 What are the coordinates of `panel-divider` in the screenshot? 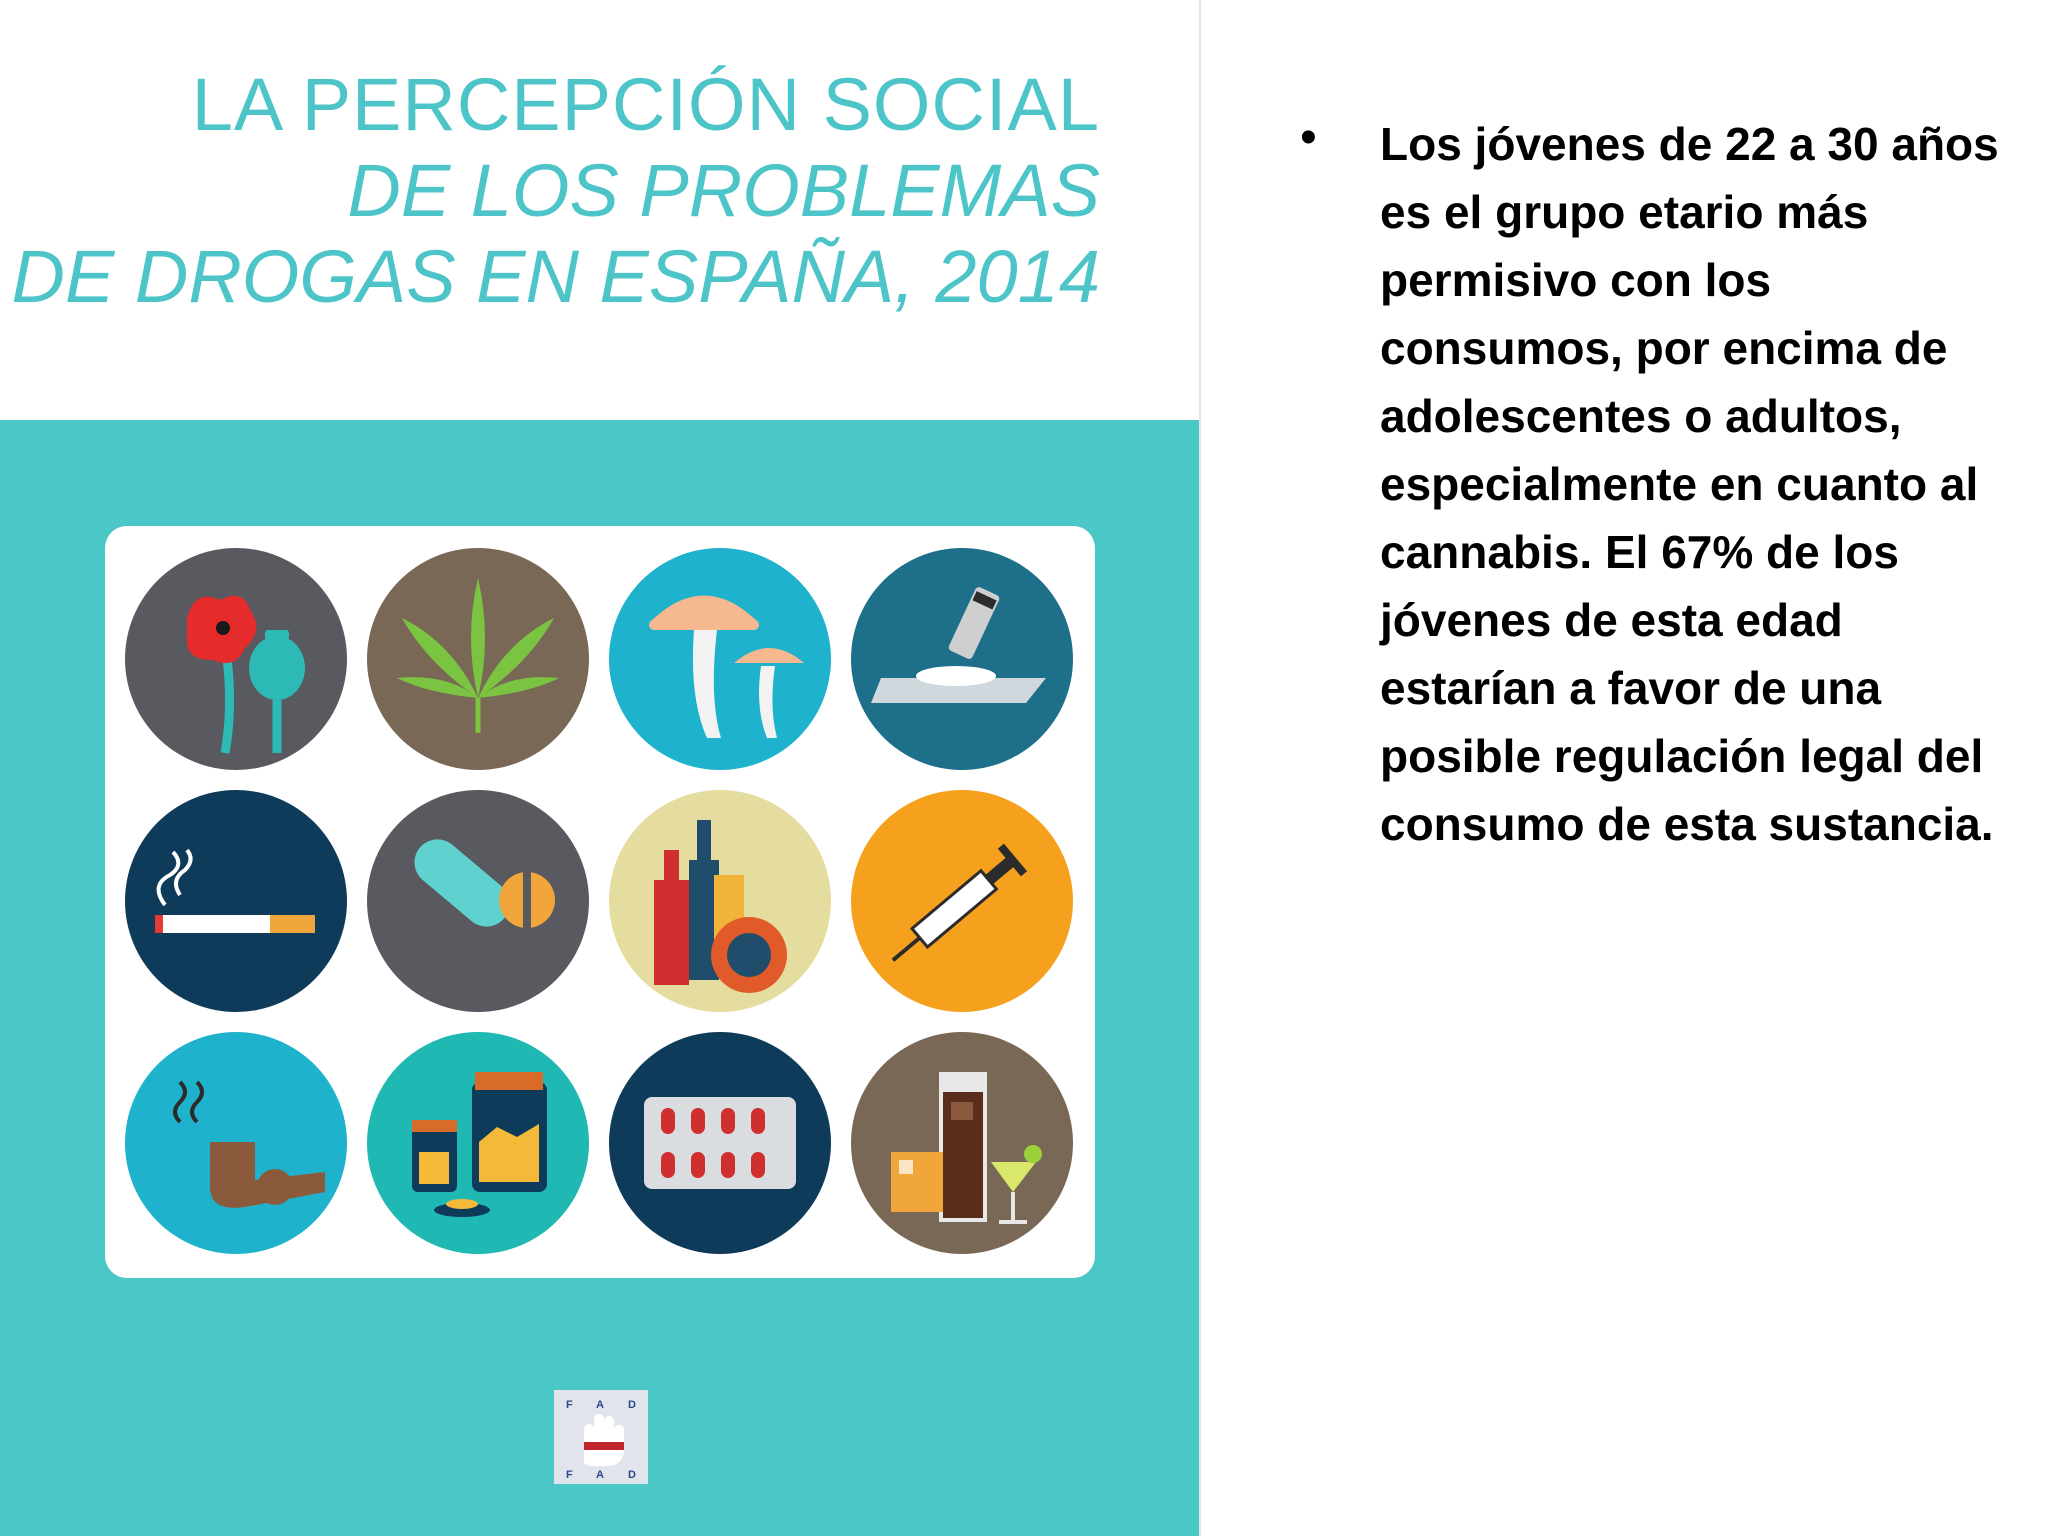 It's located at (1200, 768).